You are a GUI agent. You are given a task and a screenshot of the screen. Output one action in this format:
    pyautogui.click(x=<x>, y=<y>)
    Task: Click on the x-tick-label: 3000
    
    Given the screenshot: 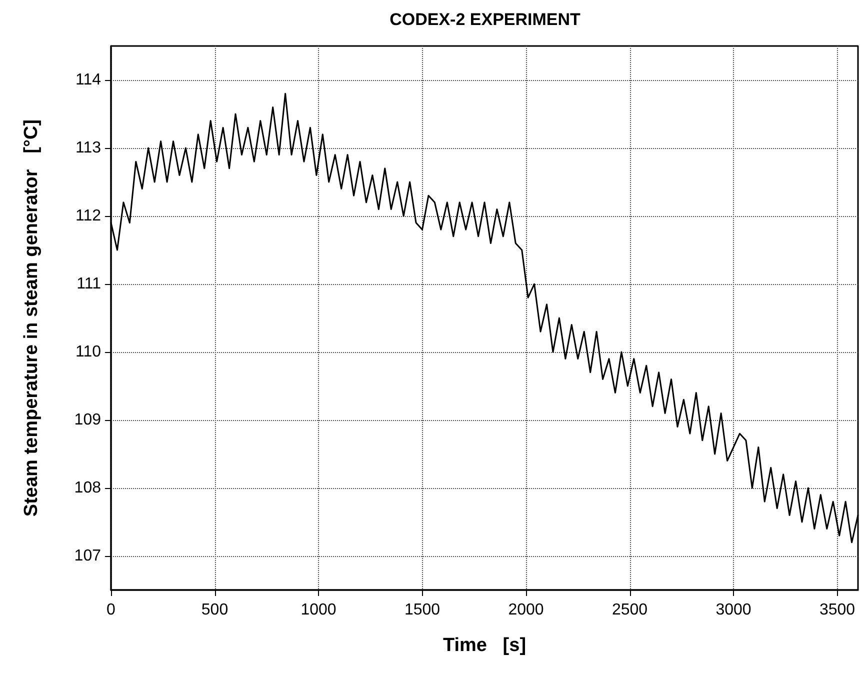 What is the action you would take?
    pyautogui.click(x=734, y=610)
    